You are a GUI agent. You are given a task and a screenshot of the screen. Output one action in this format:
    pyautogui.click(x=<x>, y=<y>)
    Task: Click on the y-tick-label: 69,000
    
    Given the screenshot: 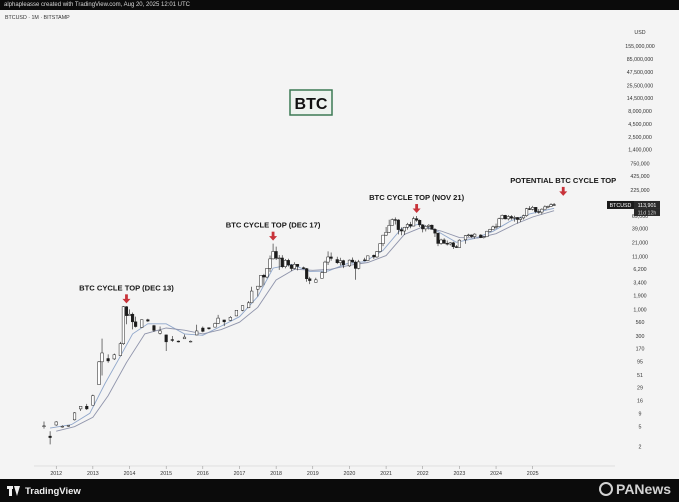 What is the action you would take?
    pyautogui.click(x=640, y=217)
    